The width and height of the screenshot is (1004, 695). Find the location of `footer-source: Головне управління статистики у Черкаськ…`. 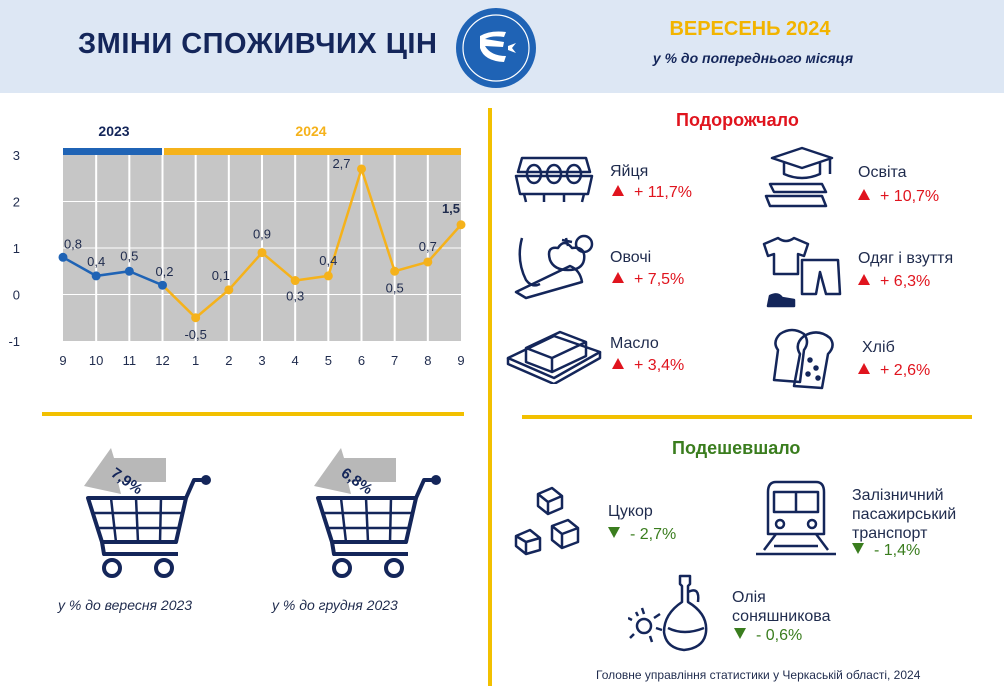

footer-source: Головне управління статистики у Черкаськ… is located at coordinates (758, 675).